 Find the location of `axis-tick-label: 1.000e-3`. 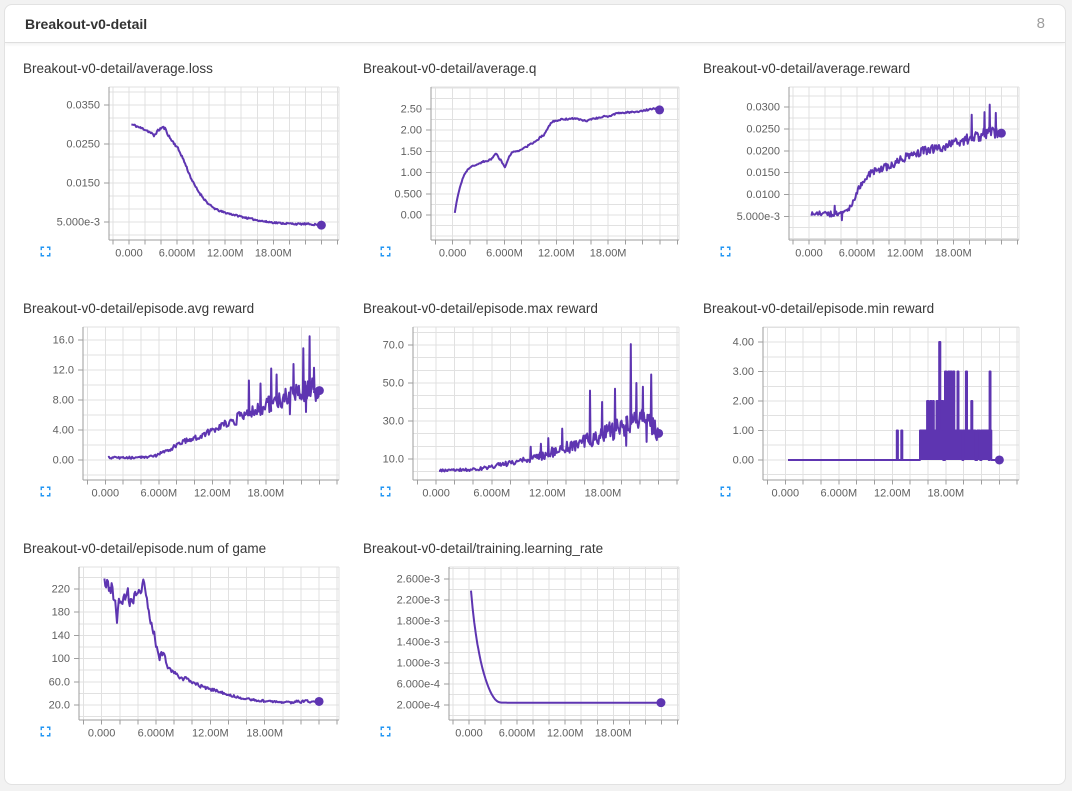

axis-tick-label: 1.000e-3 is located at coordinates (418, 664).